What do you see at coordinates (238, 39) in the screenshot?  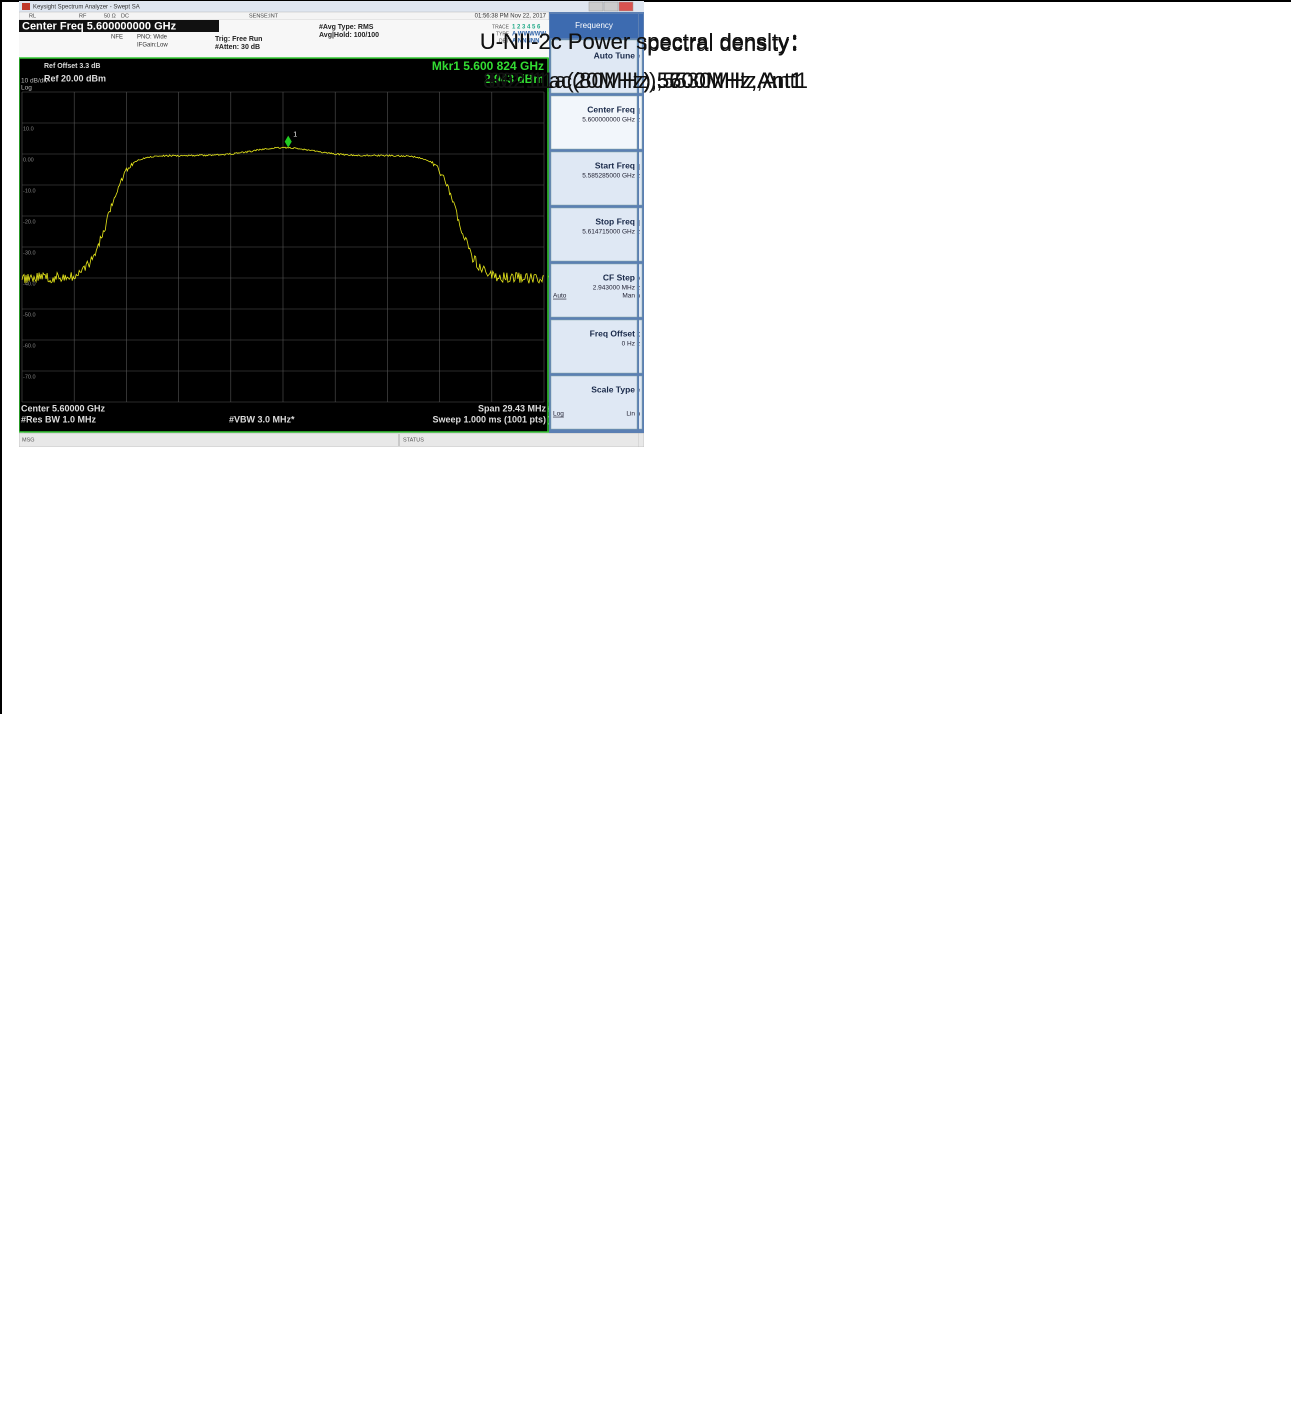 I see `trig: Trig: Free Run` at bounding box center [238, 39].